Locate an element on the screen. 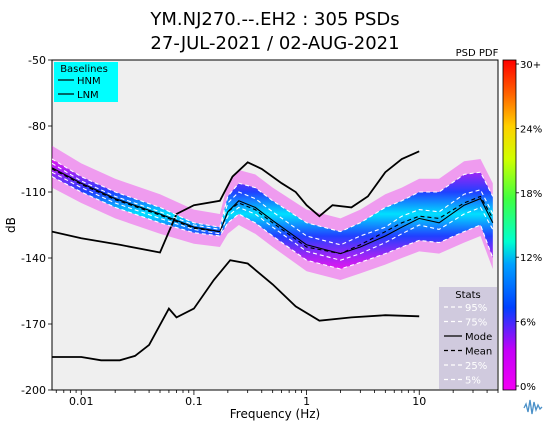  stats-legend-label: Mean is located at coordinates (478, 352).